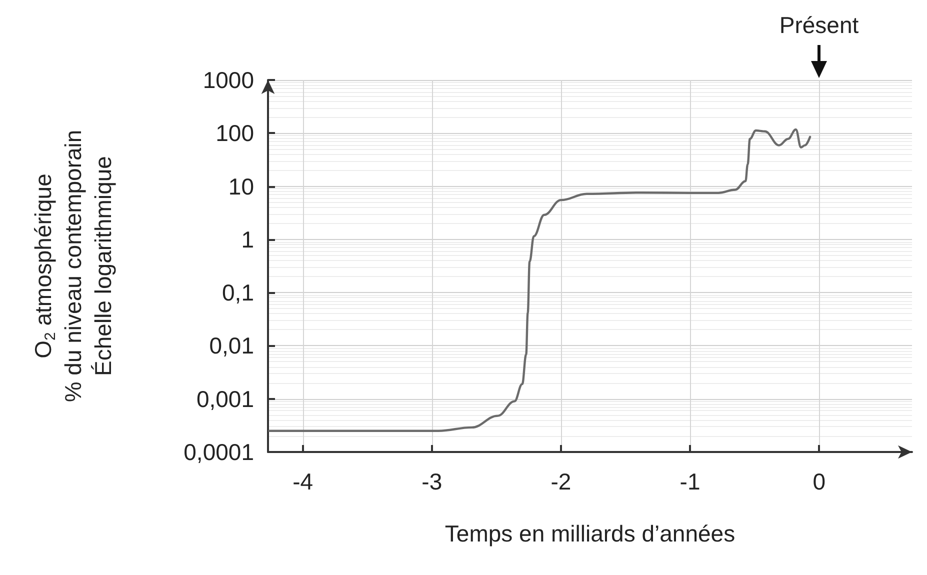 The width and height of the screenshot is (927, 575). I want to click on x-tick-label: 0, so click(819, 481).